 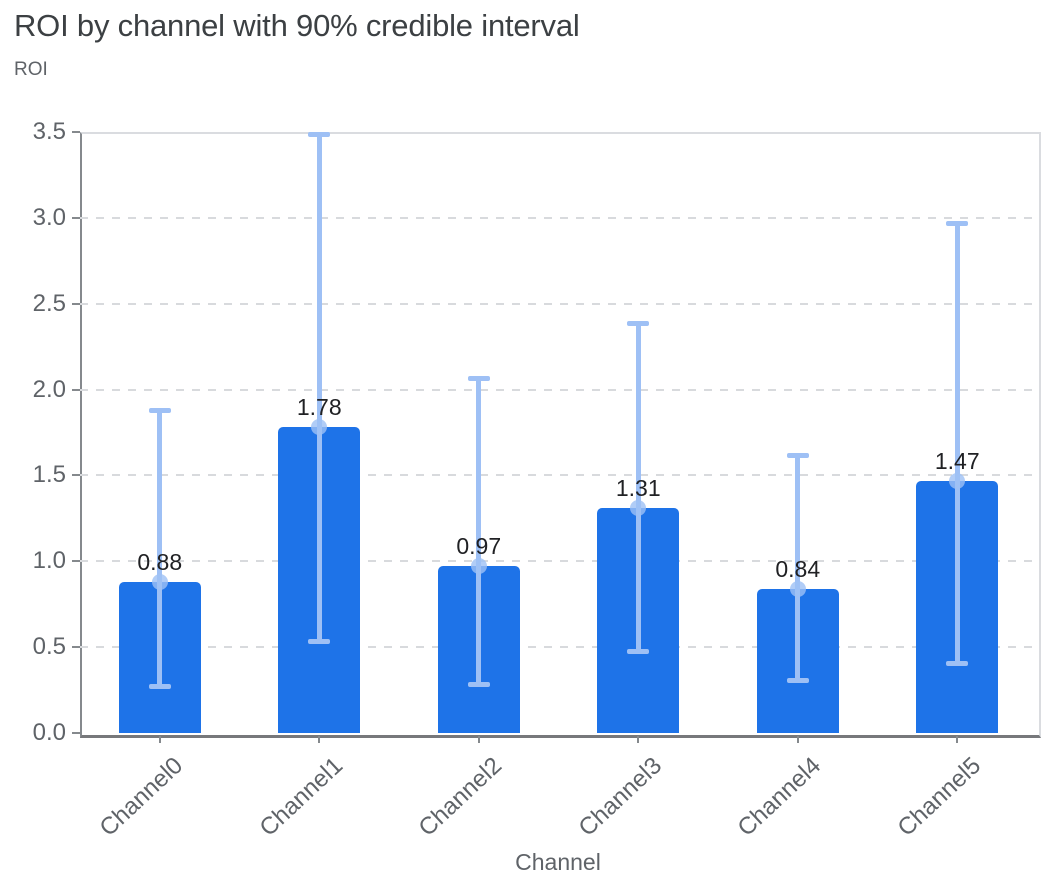 I want to click on value-label-Channel0: 0.88, so click(x=160, y=561).